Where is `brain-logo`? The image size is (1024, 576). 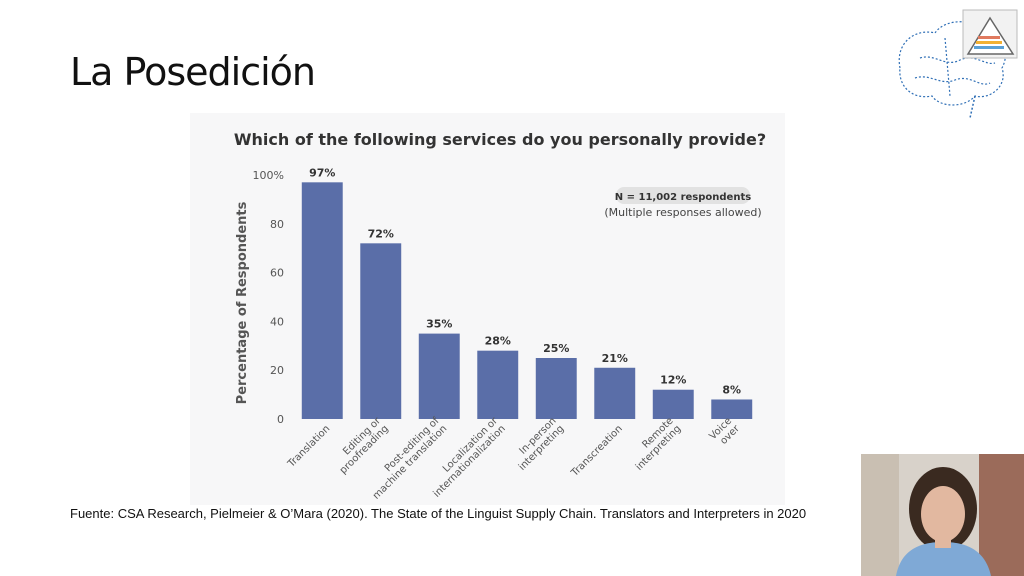 brain-logo is located at coordinates (955, 65).